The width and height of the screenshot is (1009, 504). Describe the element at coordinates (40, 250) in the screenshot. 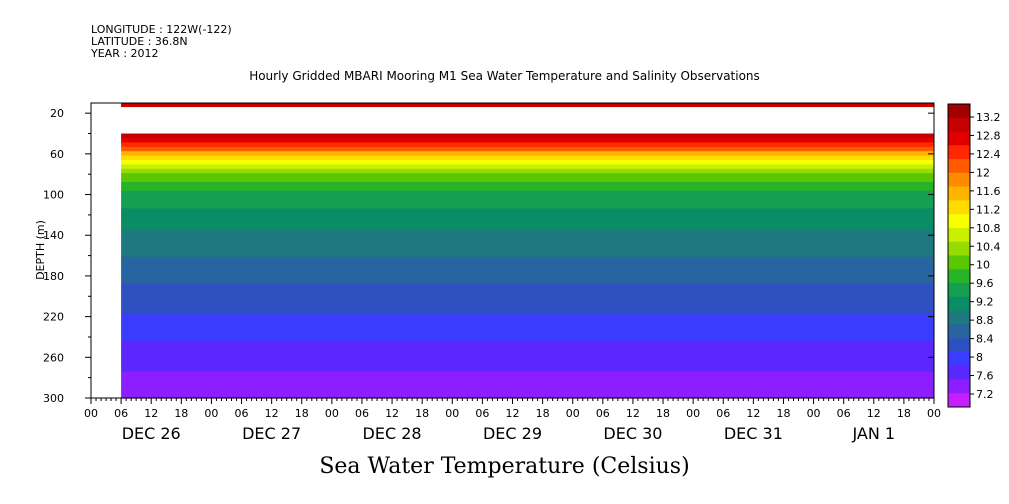

I see `y-axis-label: DEPTH (m)` at that location.